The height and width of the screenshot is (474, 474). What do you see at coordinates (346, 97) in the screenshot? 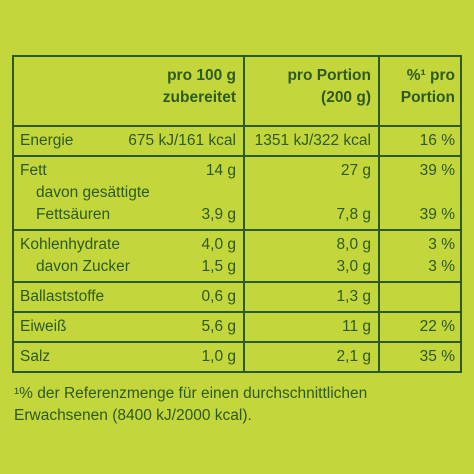
I see `header-text: (200 g)` at bounding box center [346, 97].